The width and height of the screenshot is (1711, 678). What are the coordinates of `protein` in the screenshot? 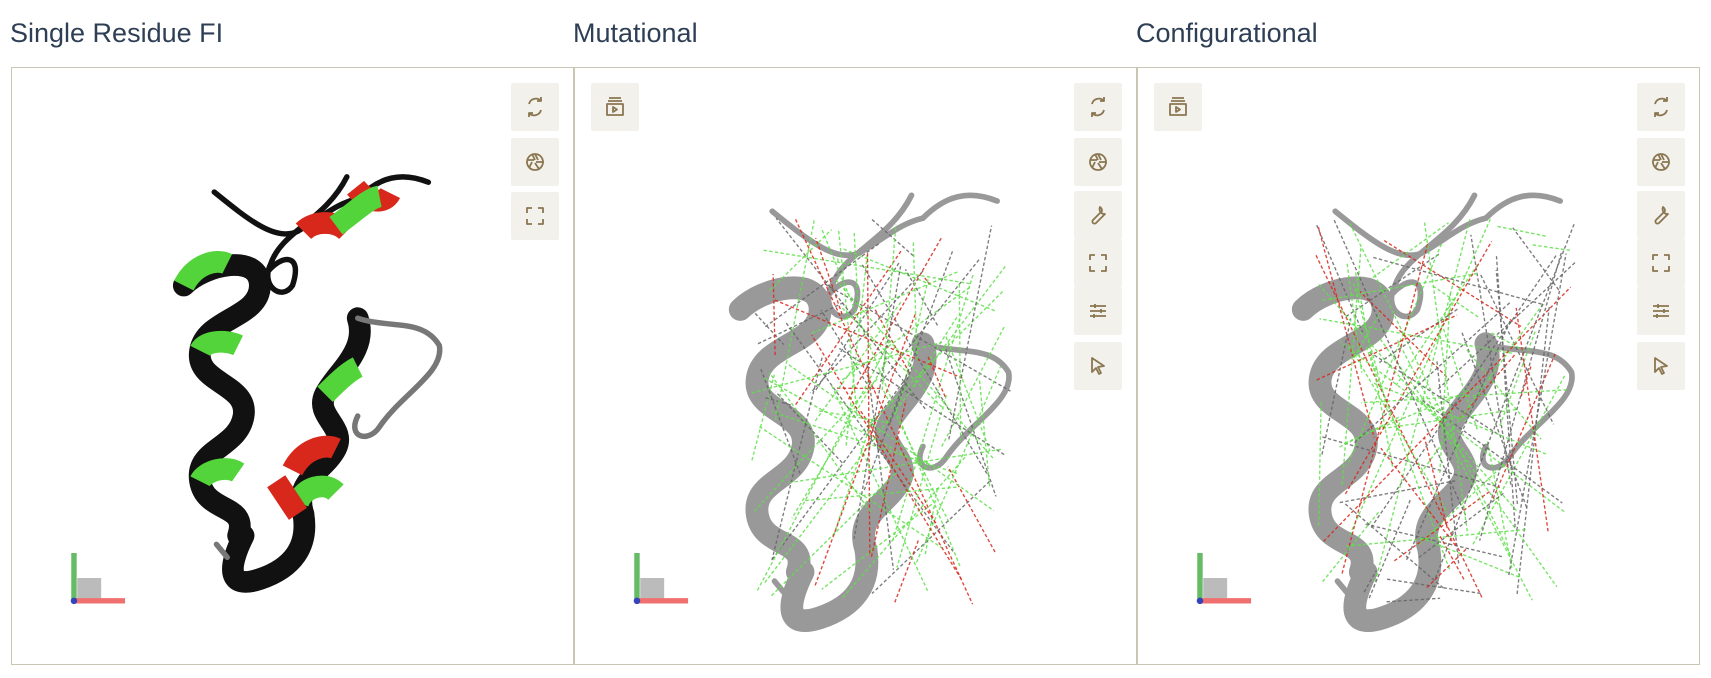 It's located at (307, 383).